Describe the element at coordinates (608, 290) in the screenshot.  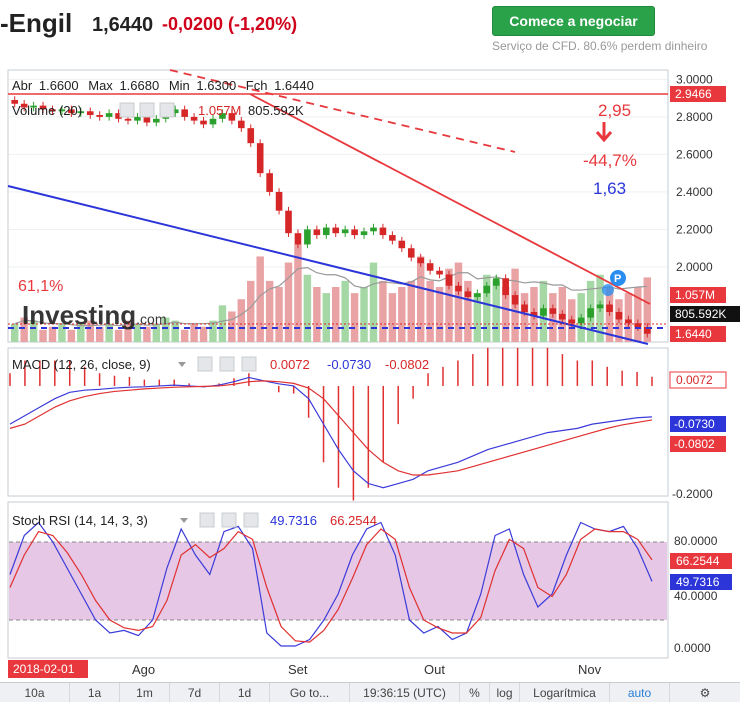
I see `marker-secondary-icon` at that location.